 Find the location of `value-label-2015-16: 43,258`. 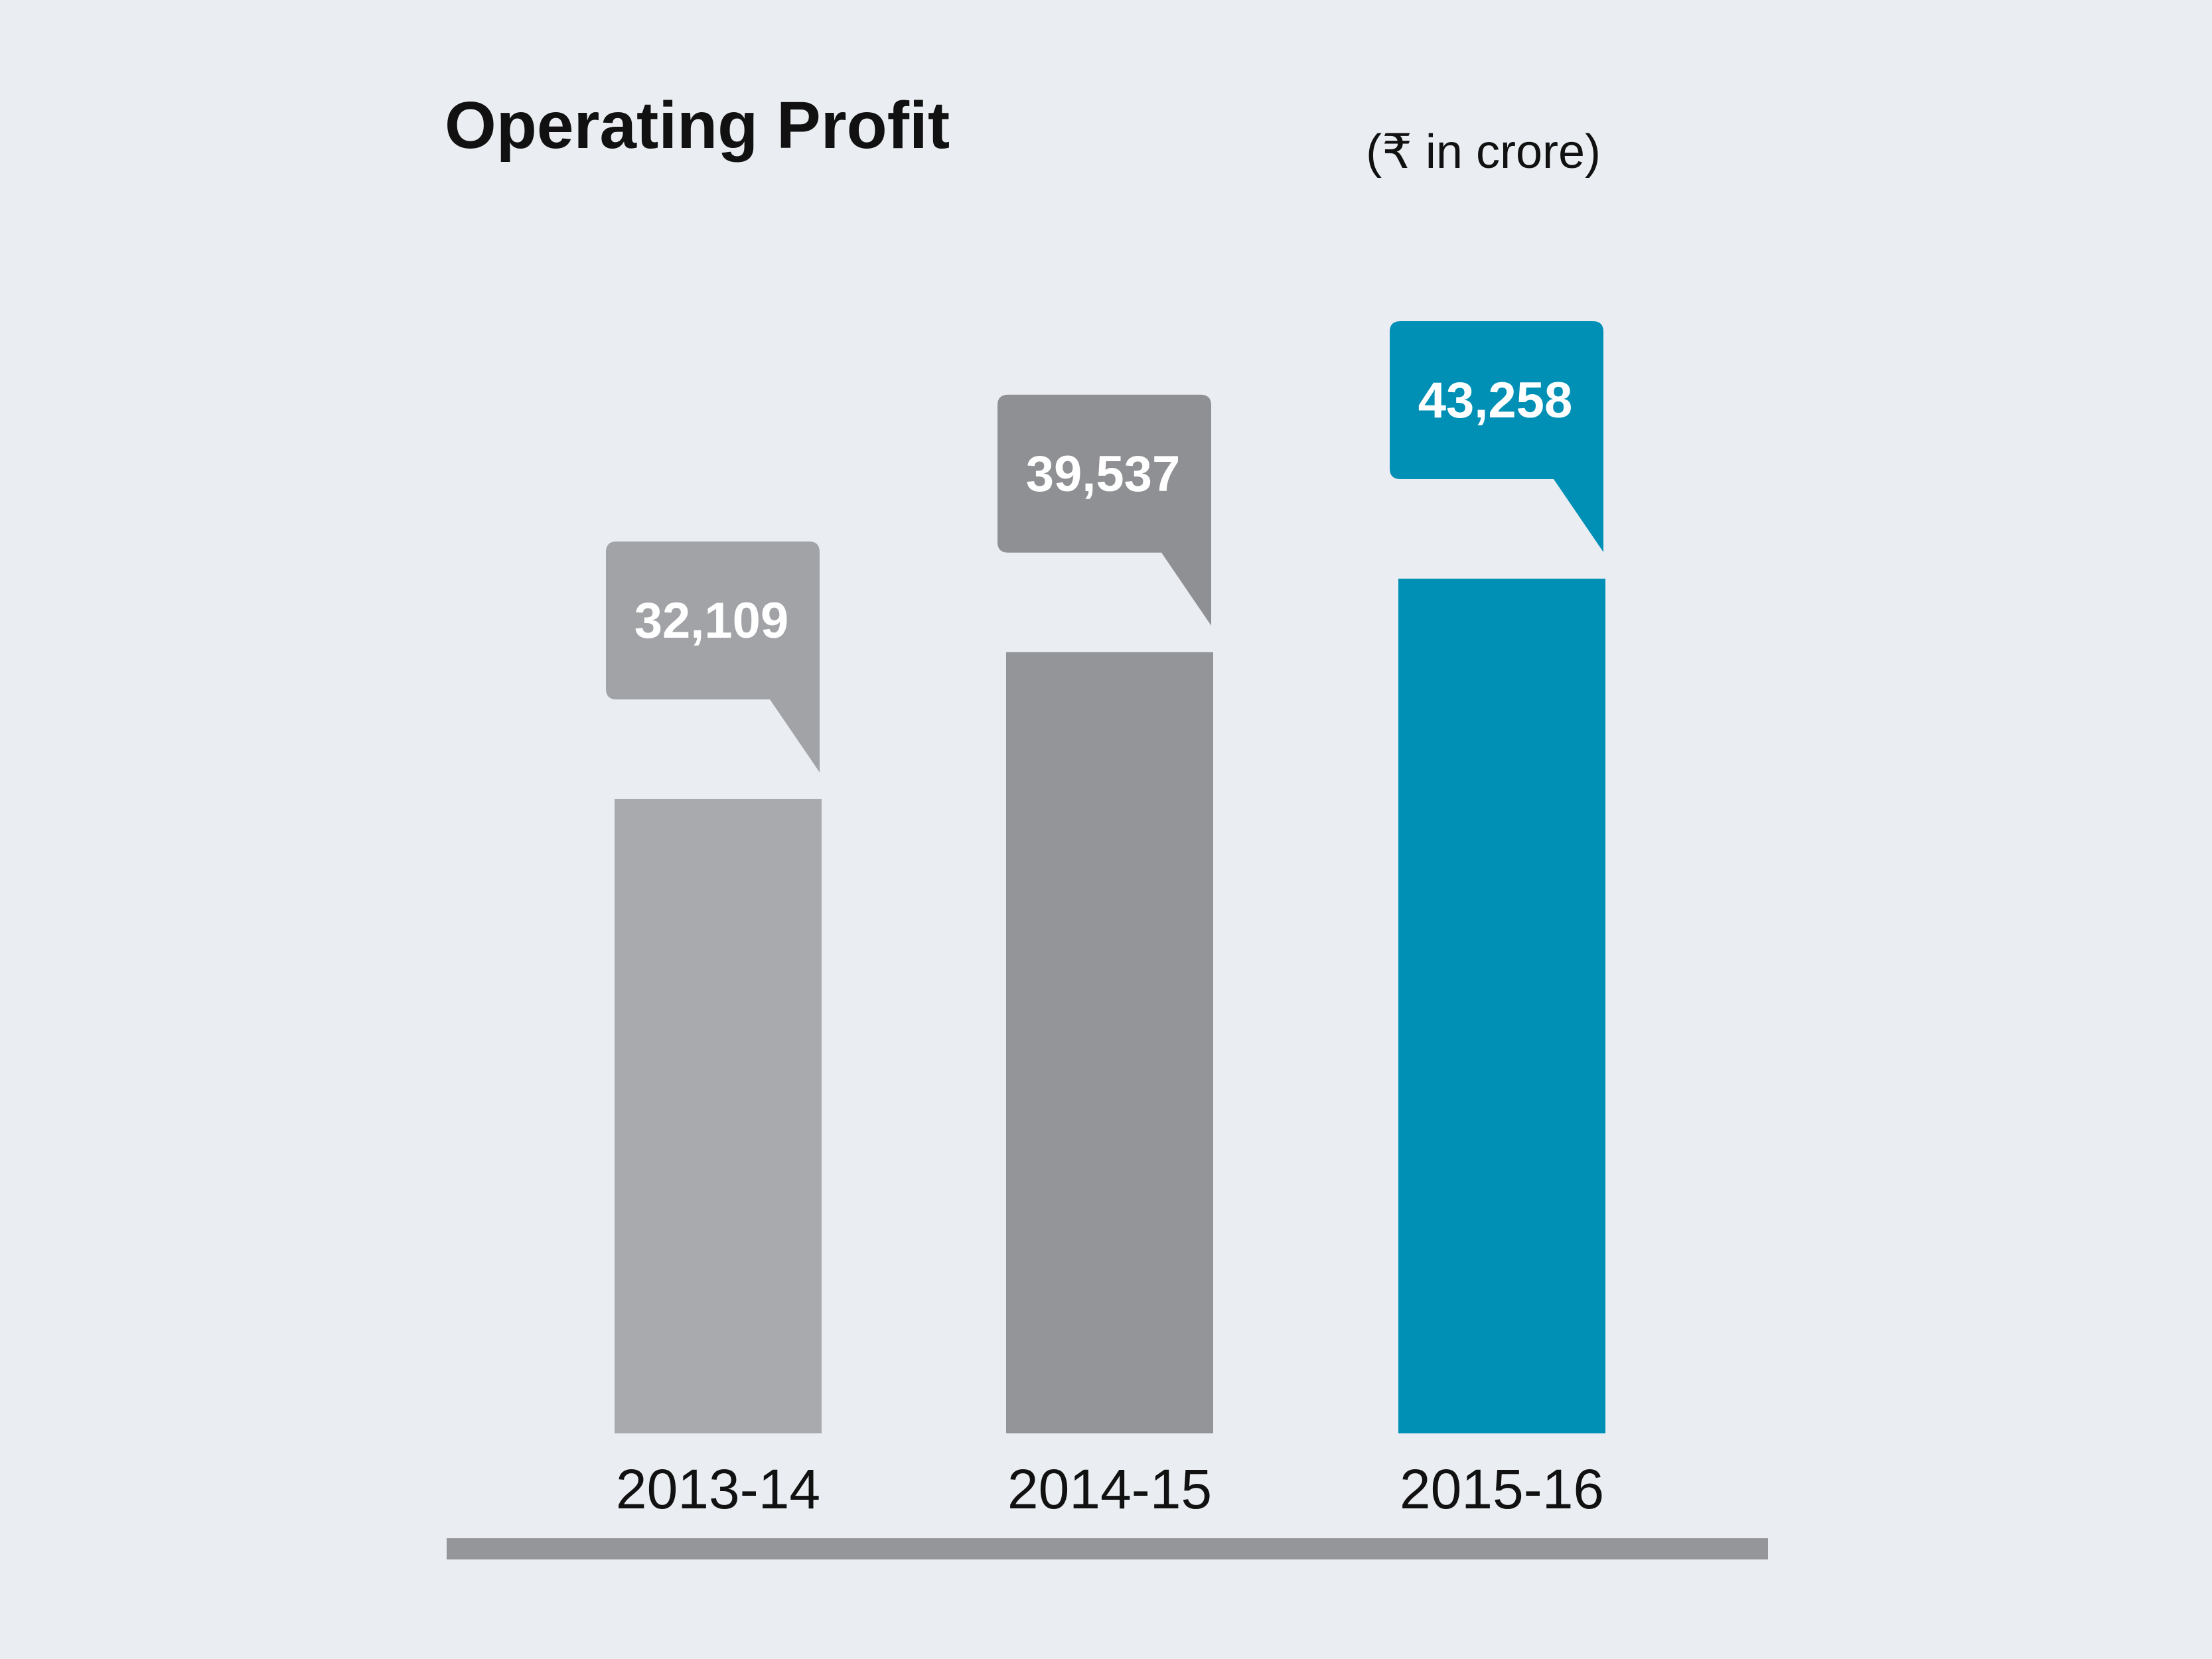

value-label-2015-16: 43,258 is located at coordinates (1495, 400).